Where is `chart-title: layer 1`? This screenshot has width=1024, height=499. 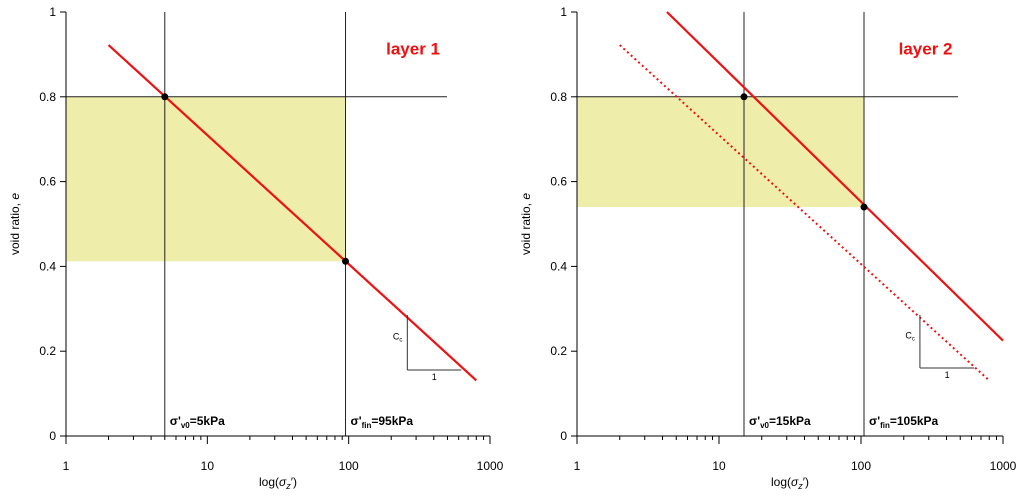 chart-title: layer 1 is located at coordinates (413, 48).